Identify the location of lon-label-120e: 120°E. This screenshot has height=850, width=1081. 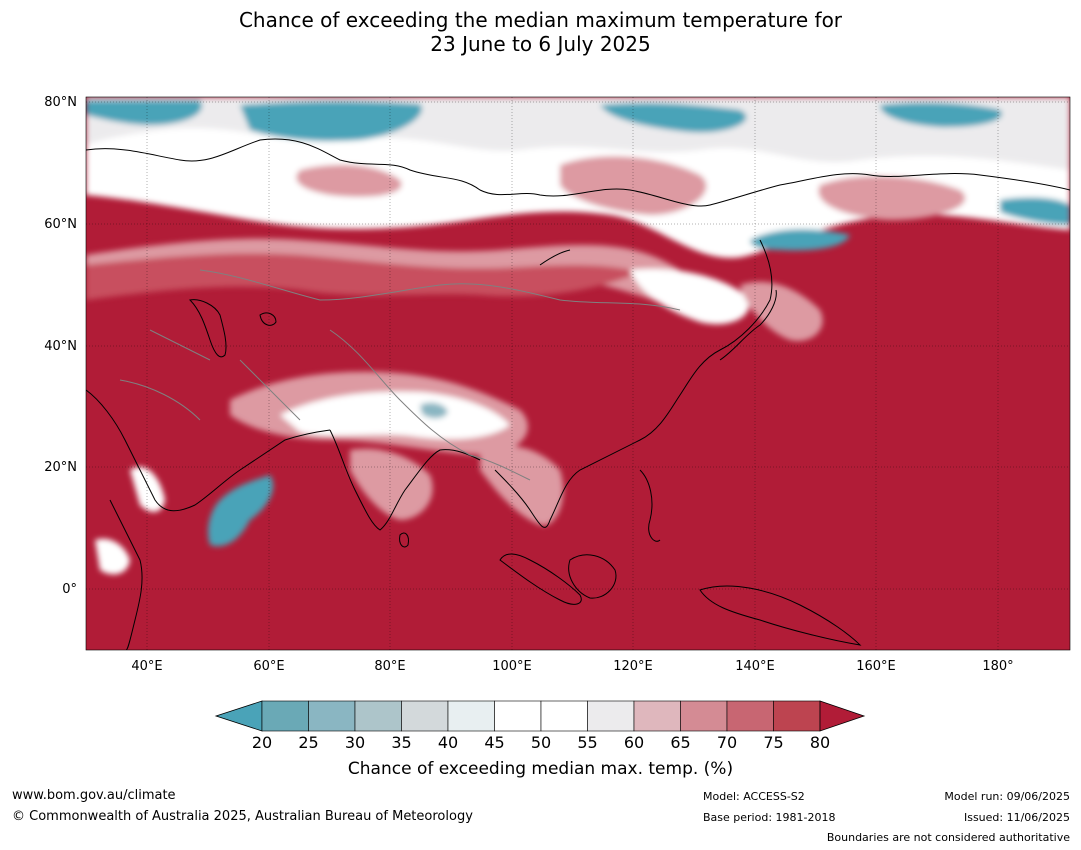
(633, 666).